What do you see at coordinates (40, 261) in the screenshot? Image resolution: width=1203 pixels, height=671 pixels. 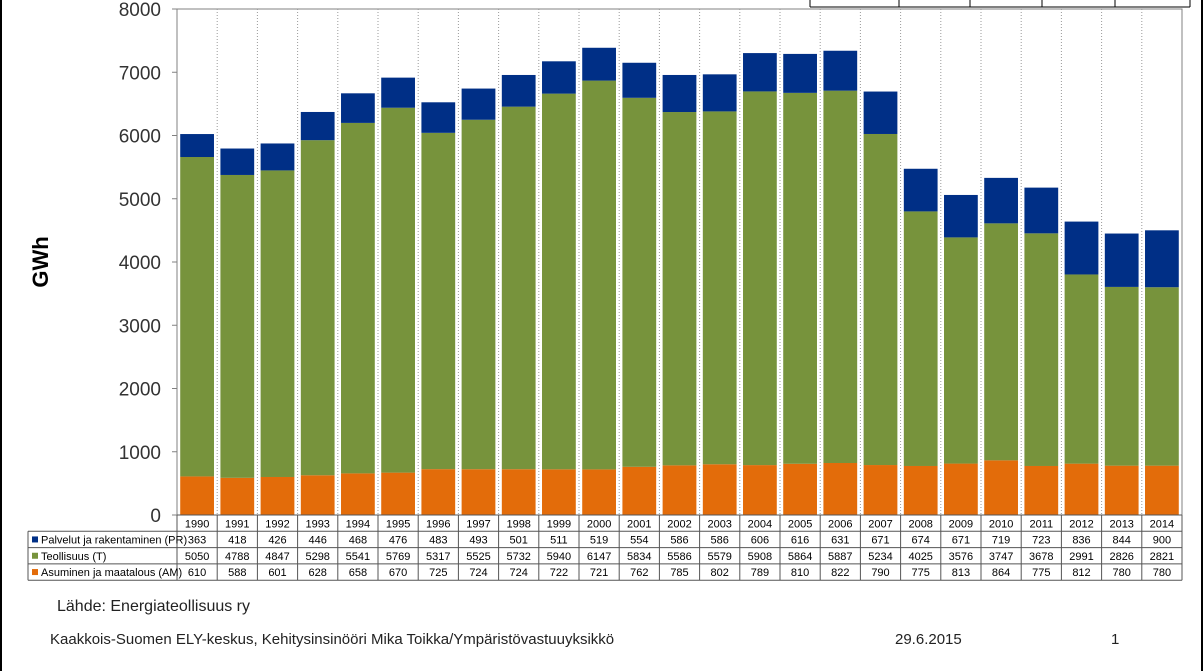 I see `y-axis-label: GWh` at bounding box center [40, 261].